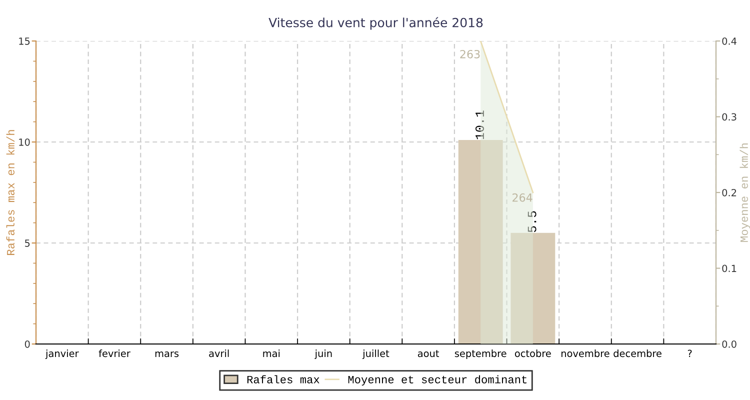  What do you see at coordinates (376, 354) in the screenshot?
I see `x-tick-label: juillet` at bounding box center [376, 354].